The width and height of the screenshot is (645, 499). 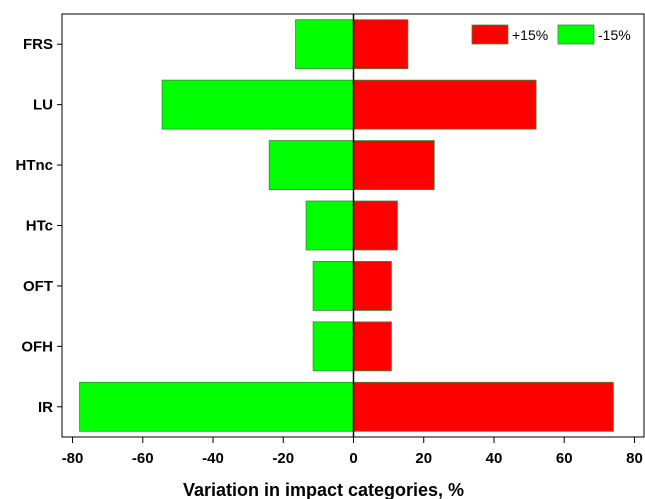 I want to click on bar-plus15-ofh, so click(x=372, y=346).